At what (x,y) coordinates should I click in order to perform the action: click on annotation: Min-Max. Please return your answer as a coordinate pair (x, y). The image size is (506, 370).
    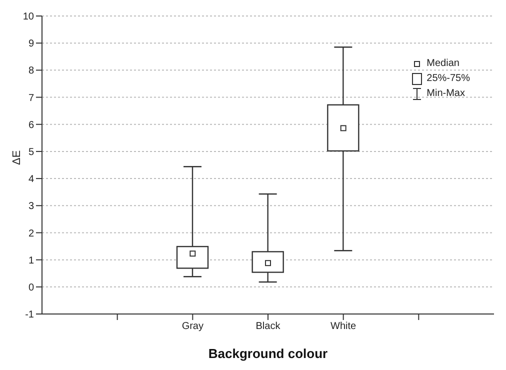
    Looking at the image, I should click on (445, 94).